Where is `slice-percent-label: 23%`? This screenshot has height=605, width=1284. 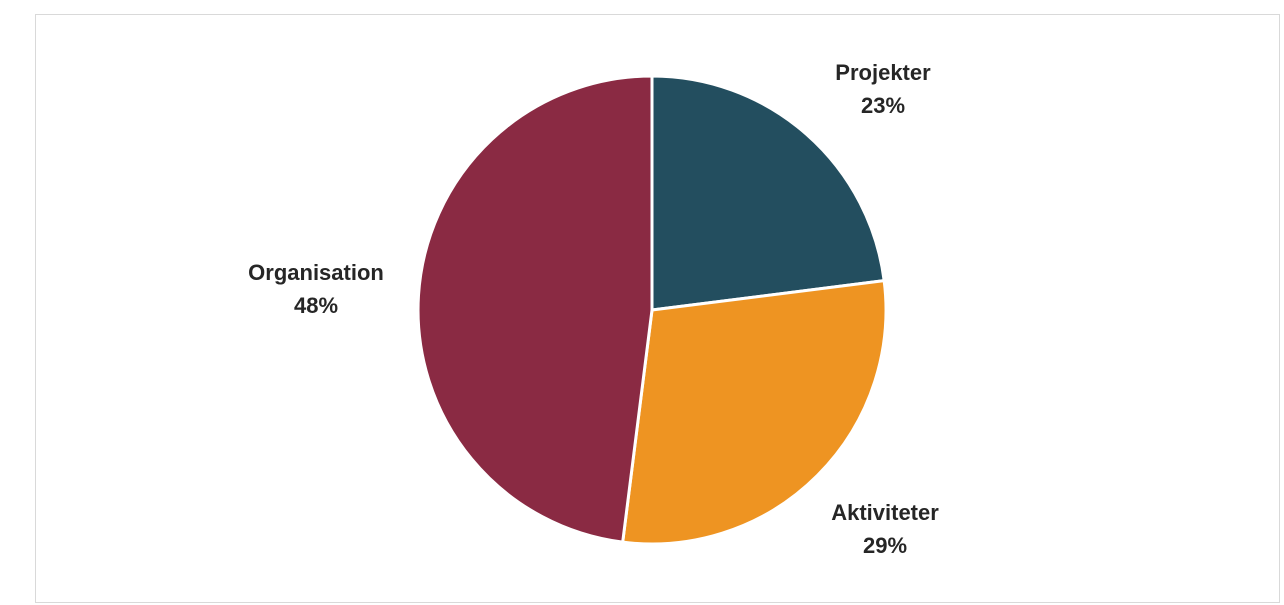
slice-percent-label: 23% is located at coordinates (883, 105).